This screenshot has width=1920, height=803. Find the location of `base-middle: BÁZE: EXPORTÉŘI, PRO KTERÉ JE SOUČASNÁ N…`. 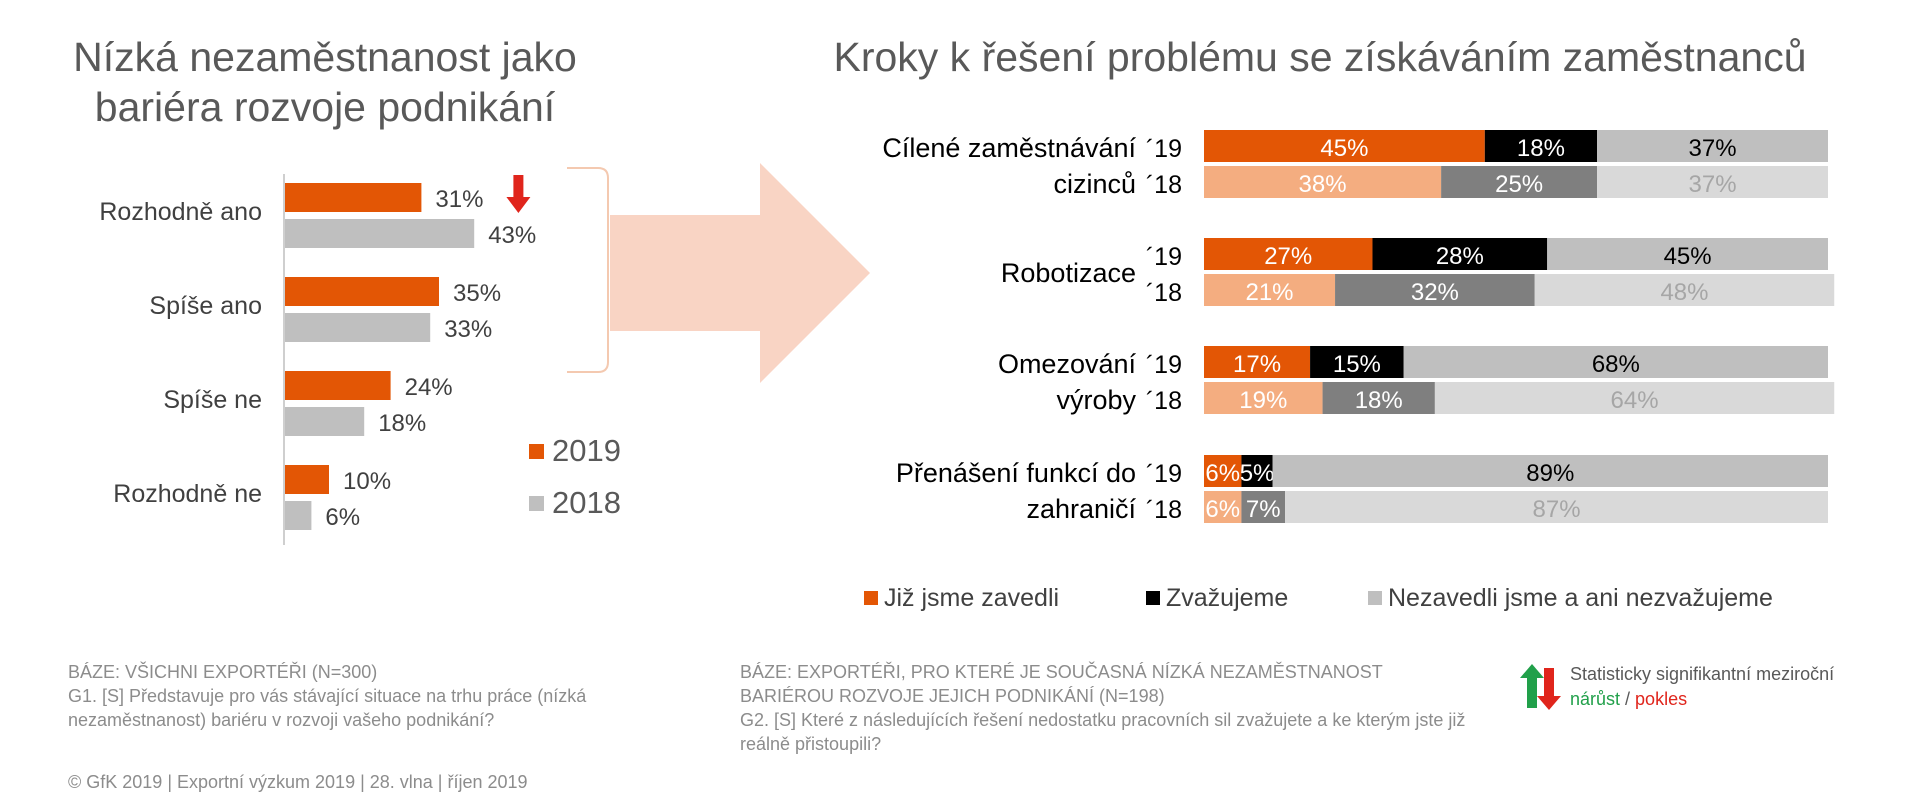

base-middle: BÁZE: EXPORTÉŘI, PRO KTERÉ JE SOUČASNÁ N… is located at coordinates (1061, 684).